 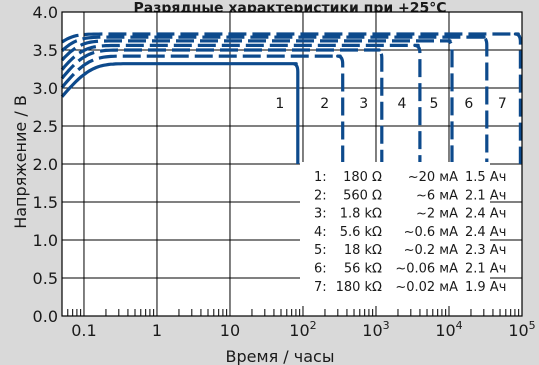 What do you see at coordinates (20, 162) in the screenshot?
I see `y-axis-label: Напряжение / В` at bounding box center [20, 162].